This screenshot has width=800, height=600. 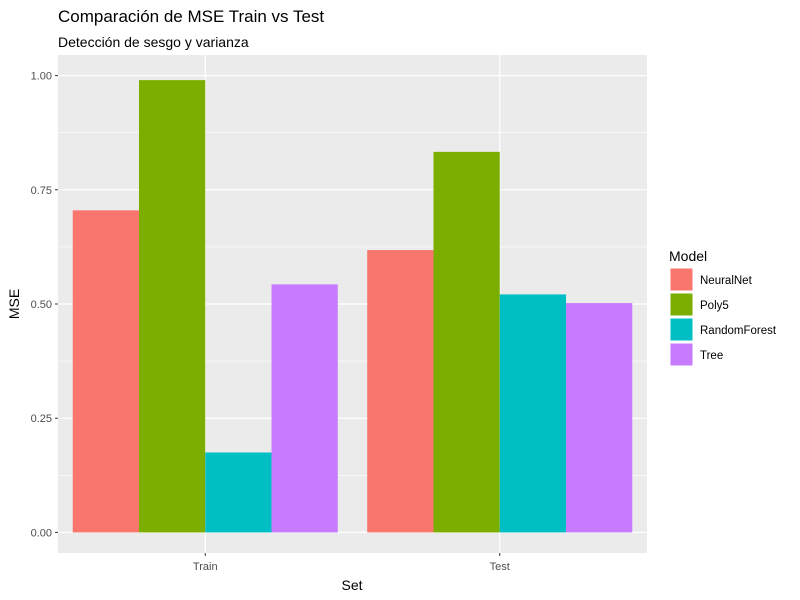 I want to click on bar-poly5-train, so click(x=172, y=306).